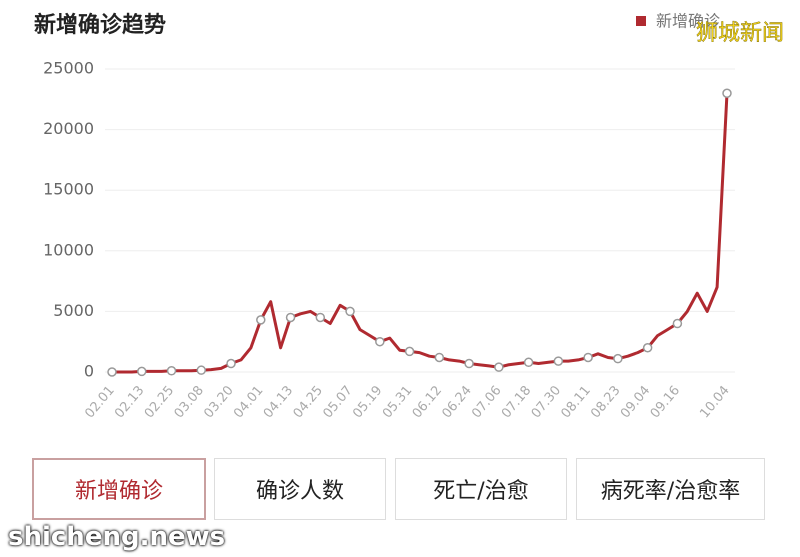 The height and width of the screenshot is (557, 800). I want to click on y-tick-label: 15000, so click(68, 189).